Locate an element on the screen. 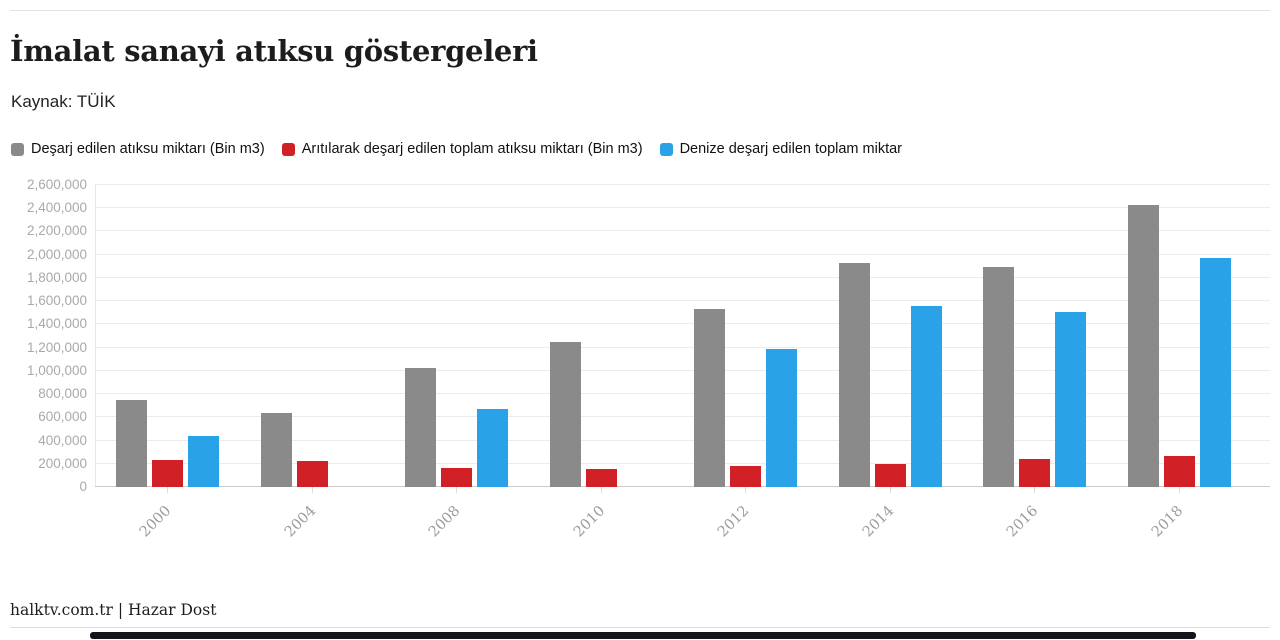  x-tick-label-2014: 2014 is located at coordinates (878, 522).